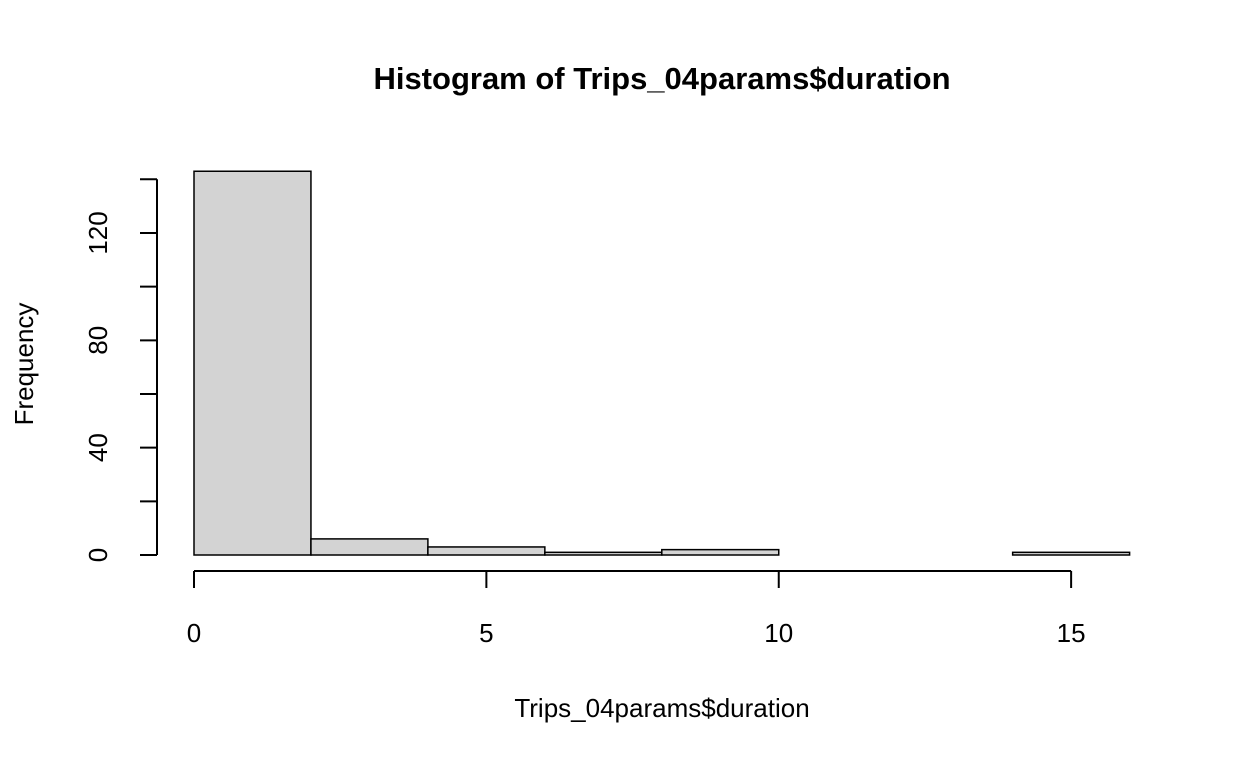 This screenshot has width=1248, height=768. What do you see at coordinates (661, 708) in the screenshot?
I see `x-axis-label: Trips_04params$duration` at bounding box center [661, 708].